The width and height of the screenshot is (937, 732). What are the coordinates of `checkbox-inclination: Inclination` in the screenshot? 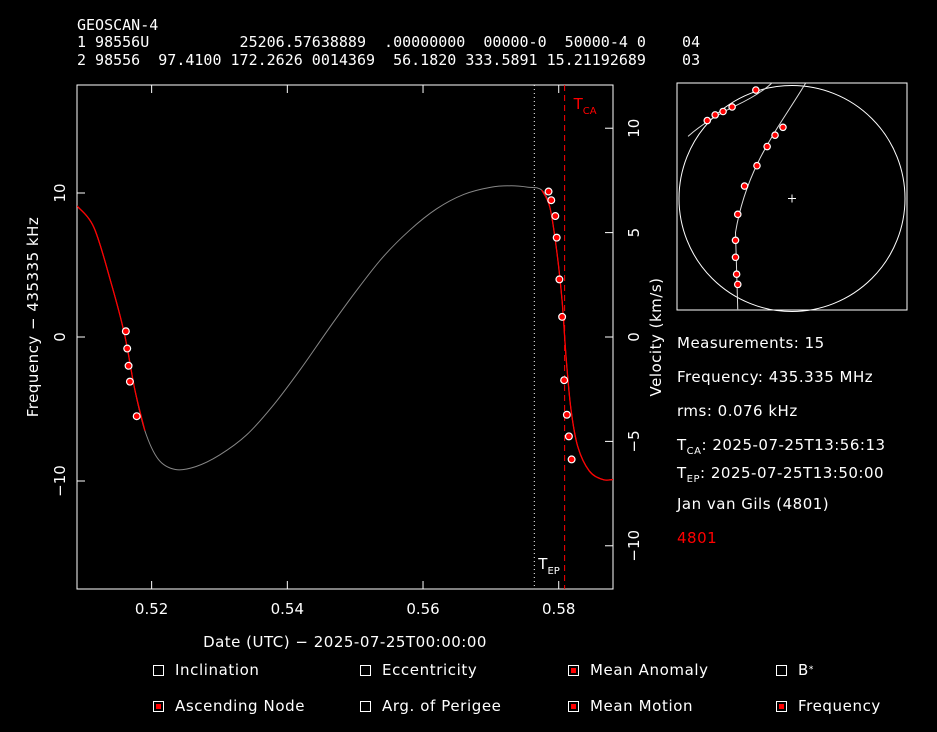 It's located at (206, 670).